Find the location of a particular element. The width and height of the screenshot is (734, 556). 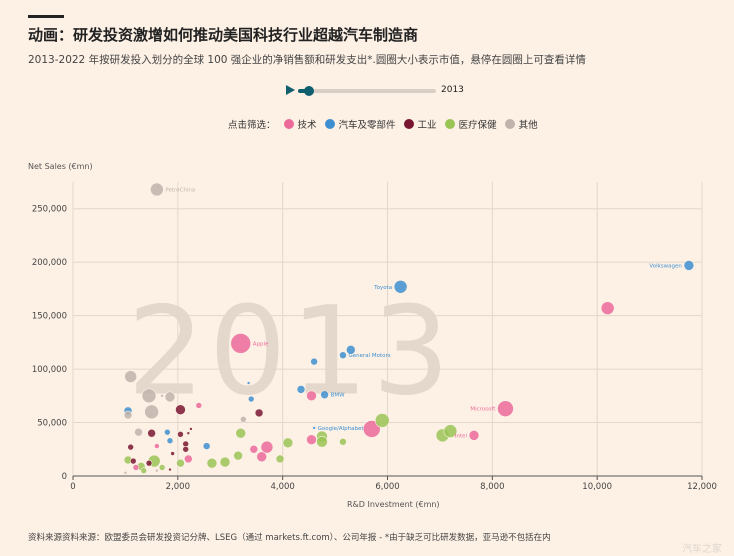

legend-dot-health is located at coordinates (449, 124).